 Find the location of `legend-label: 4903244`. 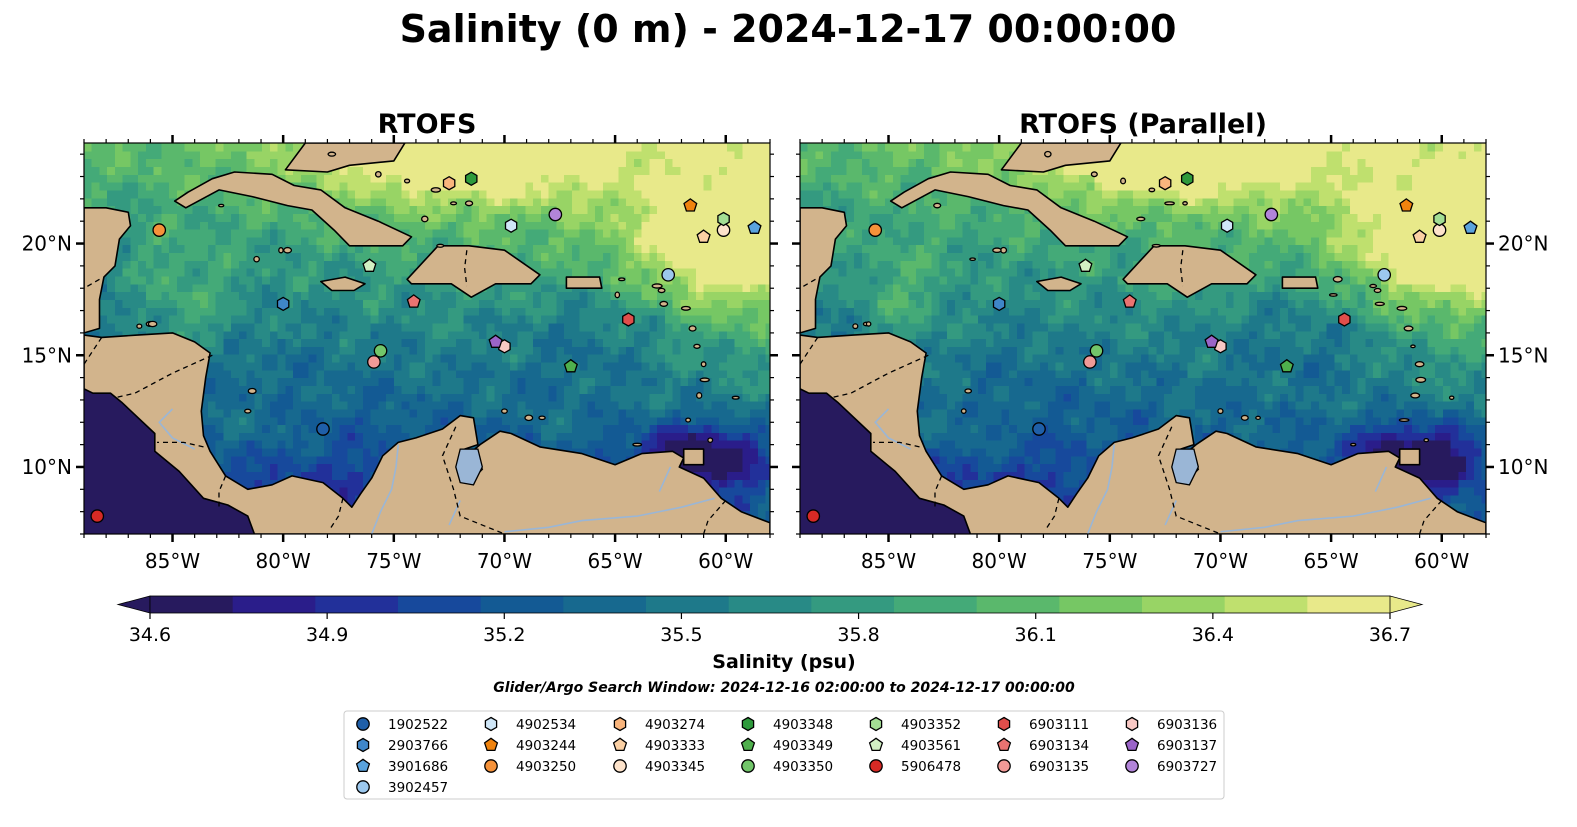

legend-label: 4903244 is located at coordinates (546, 746).